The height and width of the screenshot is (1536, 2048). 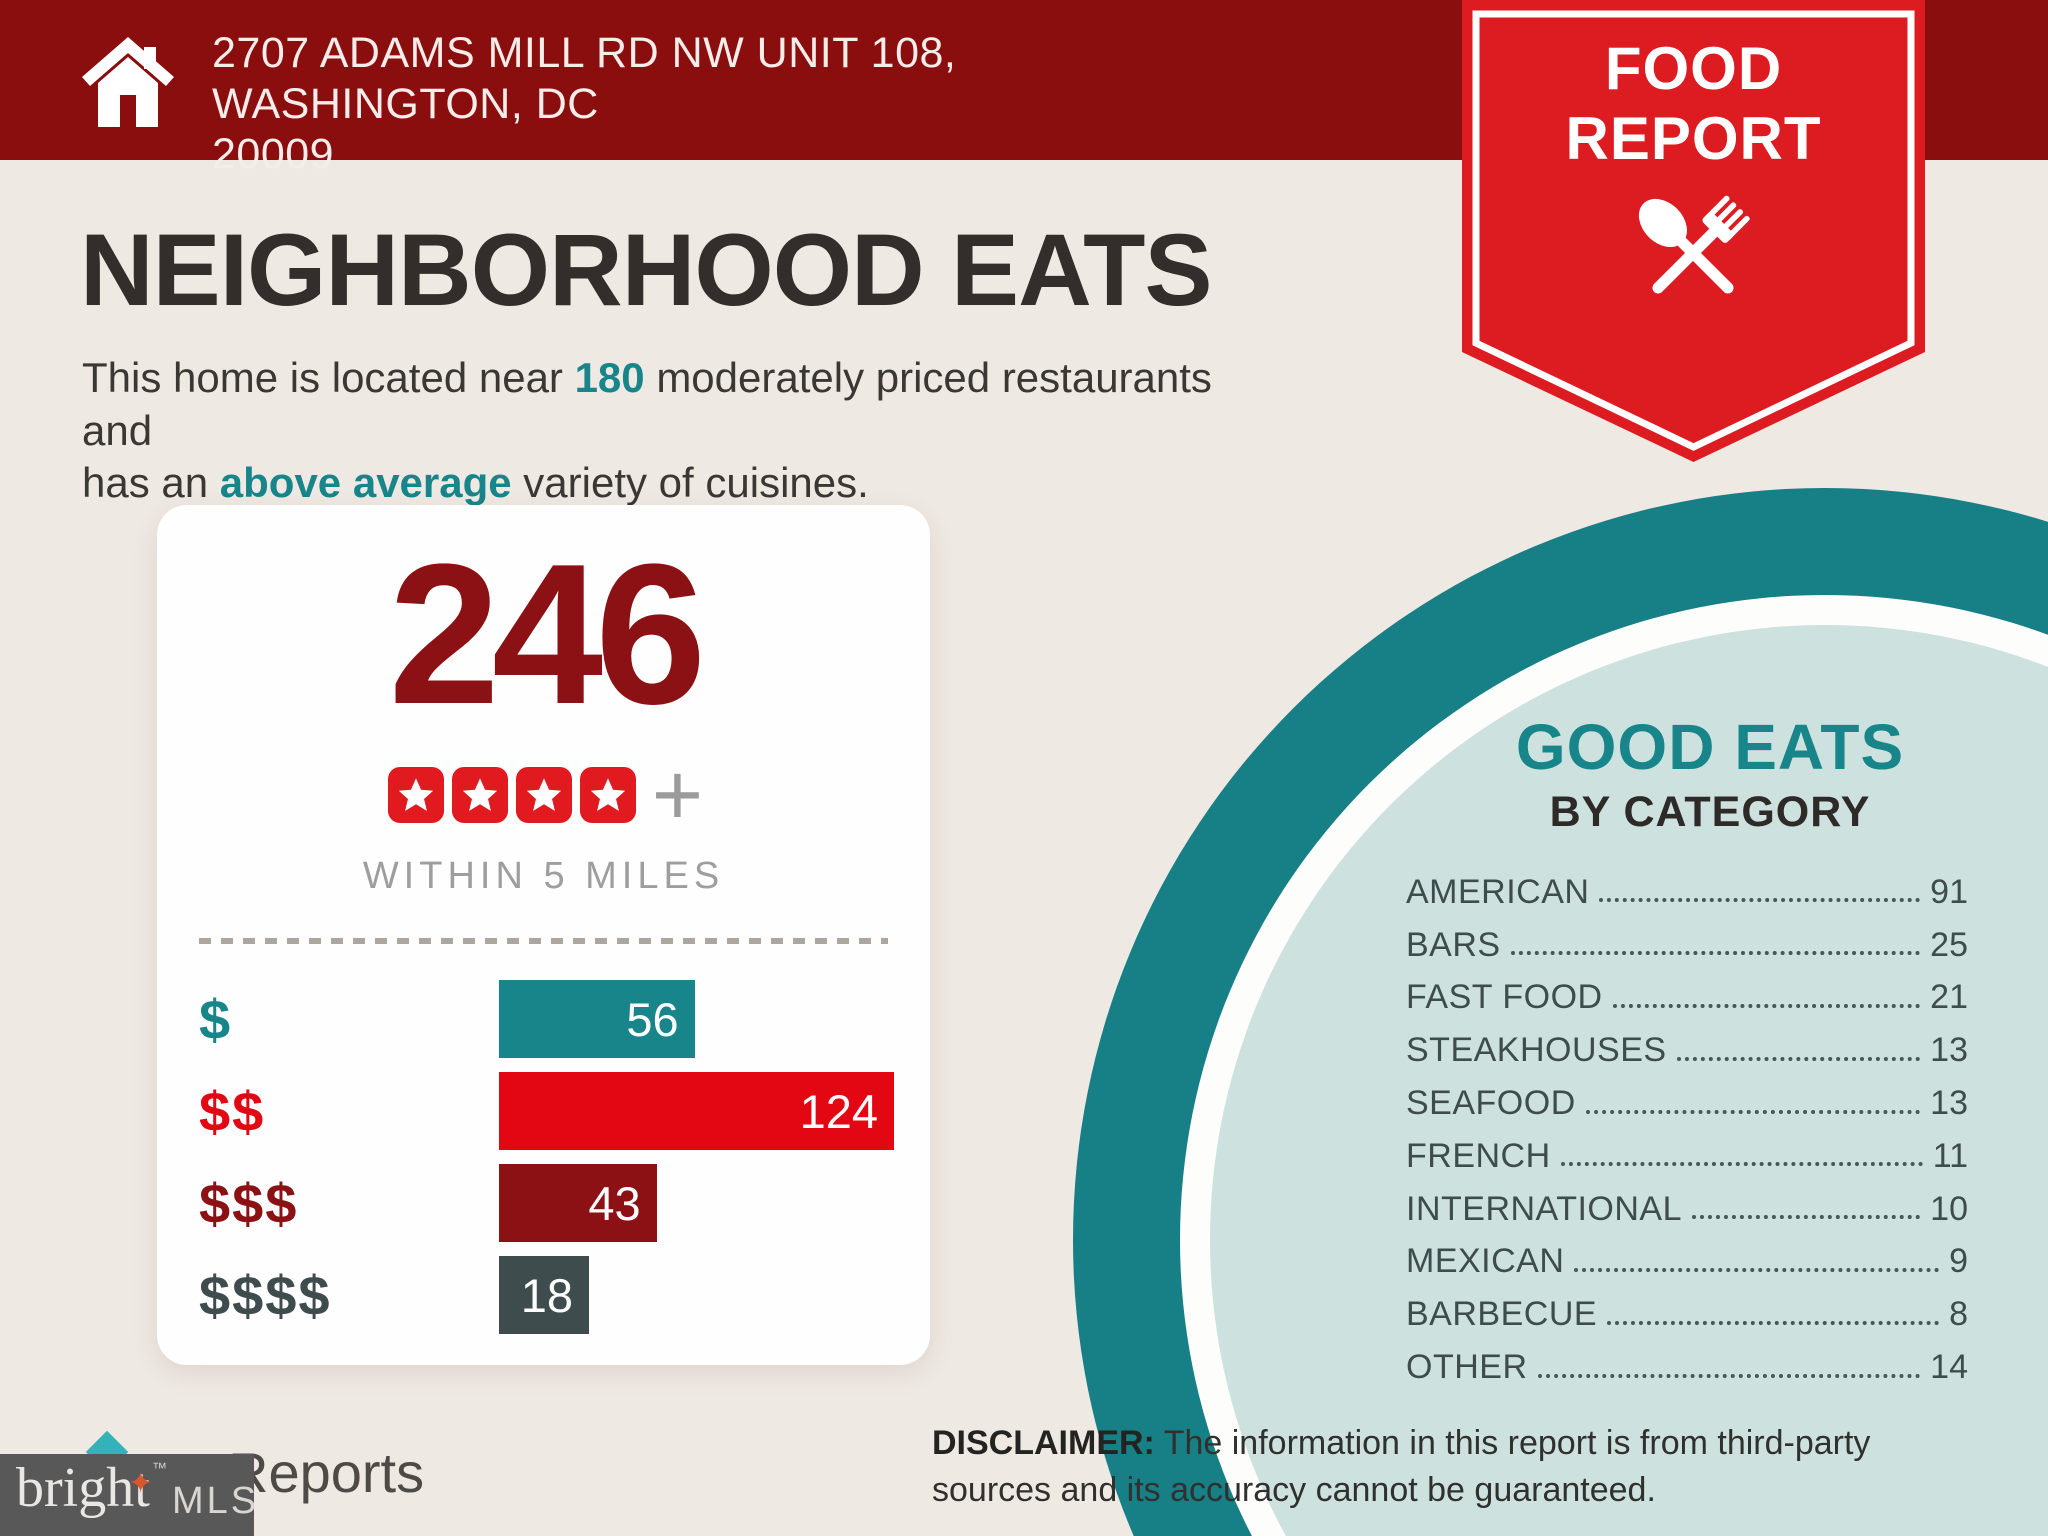 What do you see at coordinates (614, 1203) in the screenshot?
I see `price-bar-value: 43` at bounding box center [614, 1203].